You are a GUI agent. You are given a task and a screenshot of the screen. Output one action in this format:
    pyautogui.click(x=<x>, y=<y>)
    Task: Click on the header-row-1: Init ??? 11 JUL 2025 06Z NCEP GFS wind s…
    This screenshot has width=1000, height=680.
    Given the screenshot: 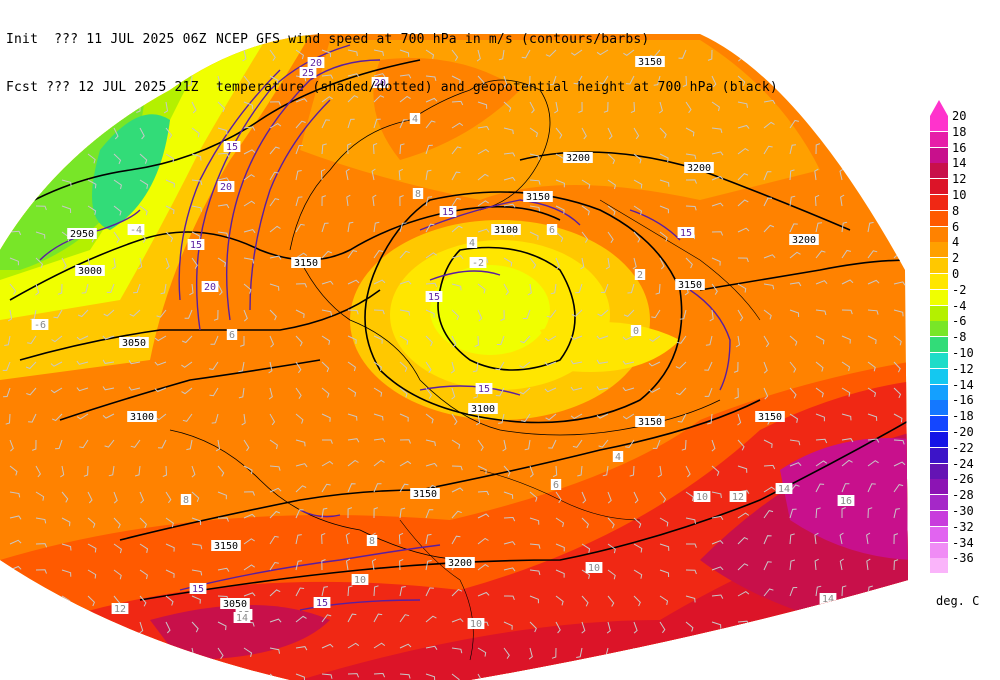 What is the action you would take?
    pyautogui.click(x=392, y=40)
    